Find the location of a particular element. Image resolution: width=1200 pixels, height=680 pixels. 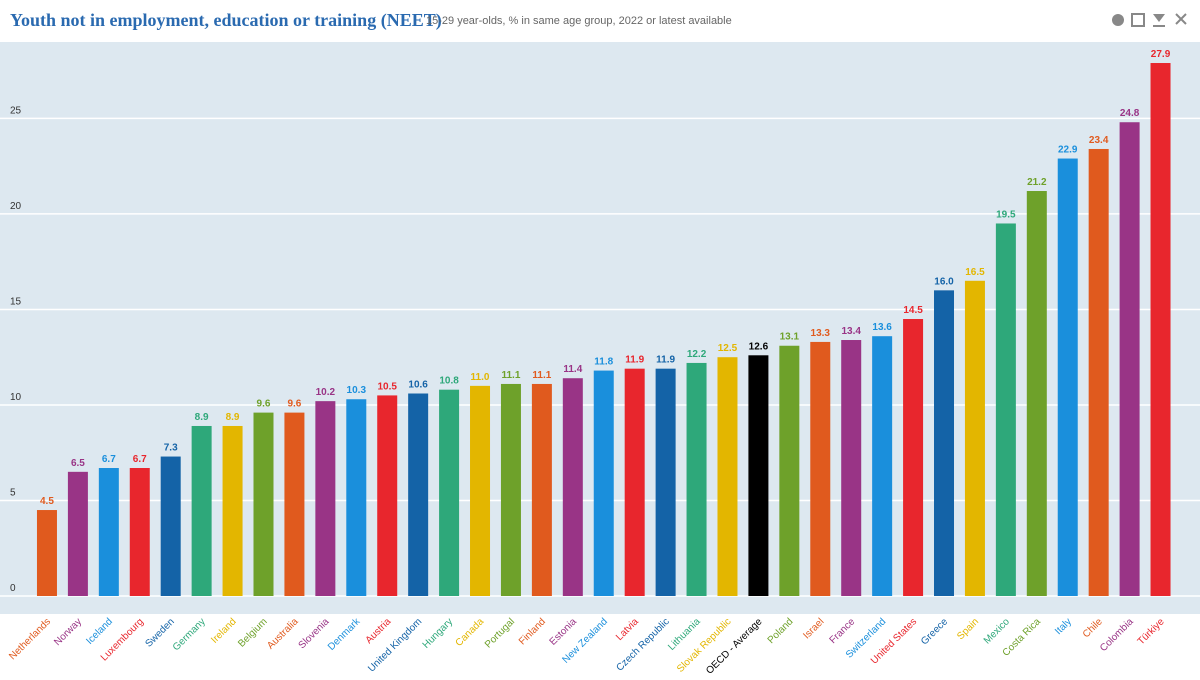

x-tick-label: Poland is located at coordinates (781, 631).